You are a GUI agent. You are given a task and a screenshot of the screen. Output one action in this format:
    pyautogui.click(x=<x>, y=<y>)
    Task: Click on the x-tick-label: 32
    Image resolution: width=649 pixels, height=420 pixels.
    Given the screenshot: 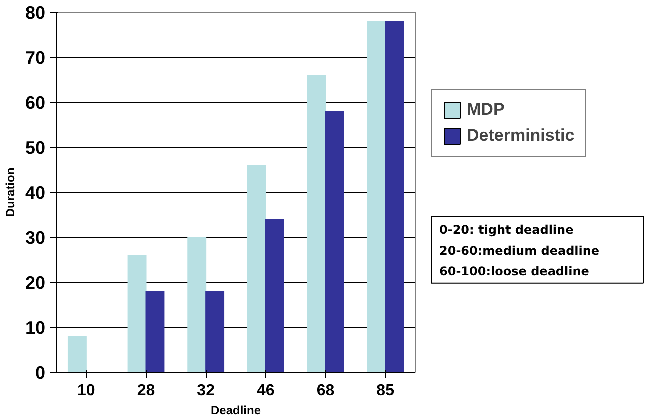 What is the action you would take?
    pyautogui.click(x=206, y=391)
    